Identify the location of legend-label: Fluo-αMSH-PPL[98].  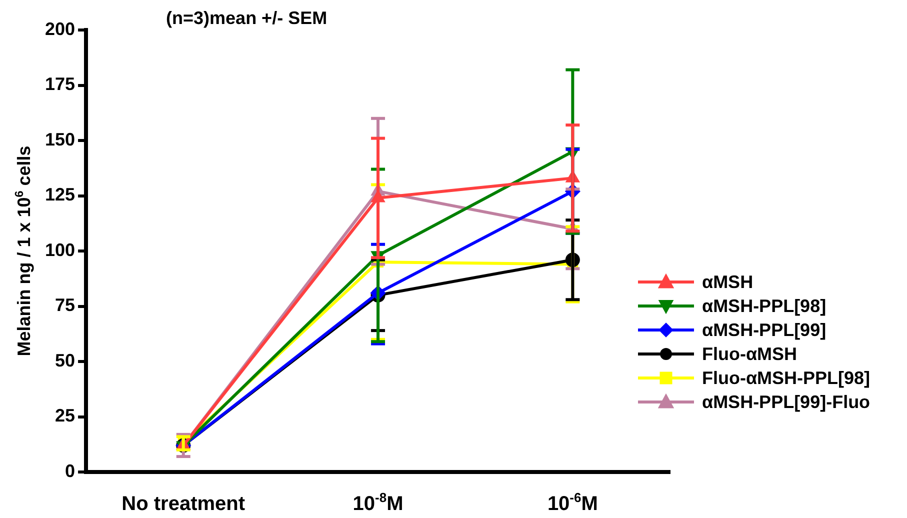
(786, 378).